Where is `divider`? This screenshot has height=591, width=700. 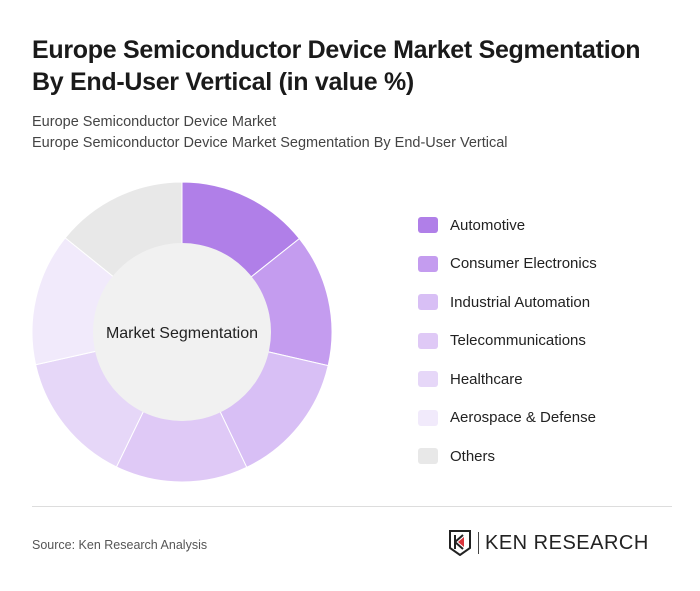
divider is located at coordinates (352, 506).